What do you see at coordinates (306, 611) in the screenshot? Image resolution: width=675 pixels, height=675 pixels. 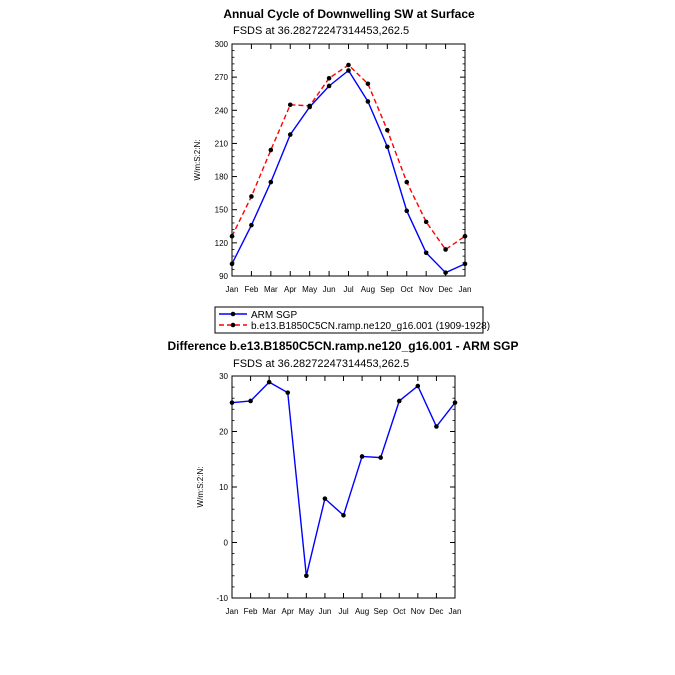 I see `x-tick-label-bottom: May` at bounding box center [306, 611].